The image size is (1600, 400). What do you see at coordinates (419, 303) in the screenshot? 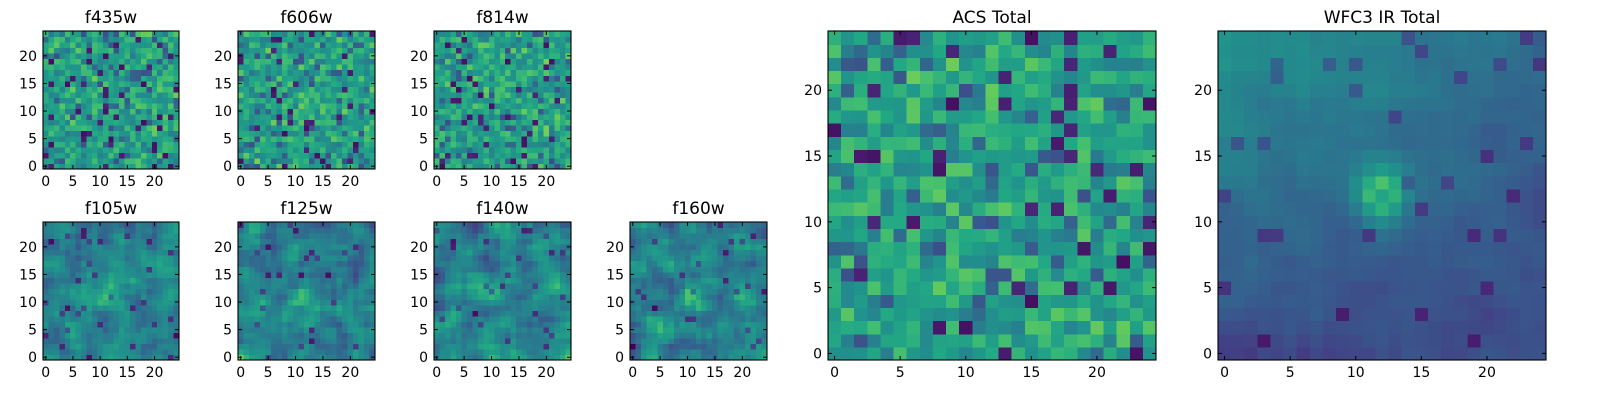
I see `y-tick-label: 10` at bounding box center [419, 303].